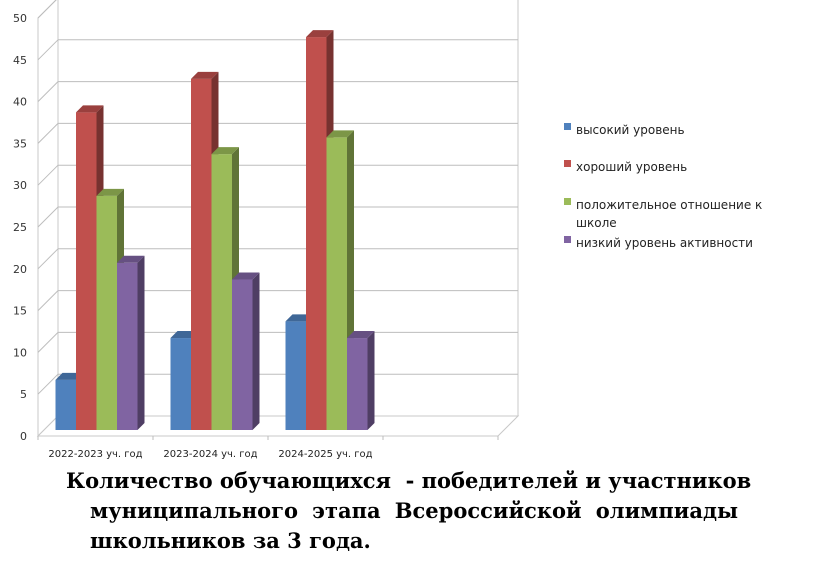 Image resolution: width=816 pixels, height=562 pixels. I want to click on legend-swatch-high, so click(567, 126).